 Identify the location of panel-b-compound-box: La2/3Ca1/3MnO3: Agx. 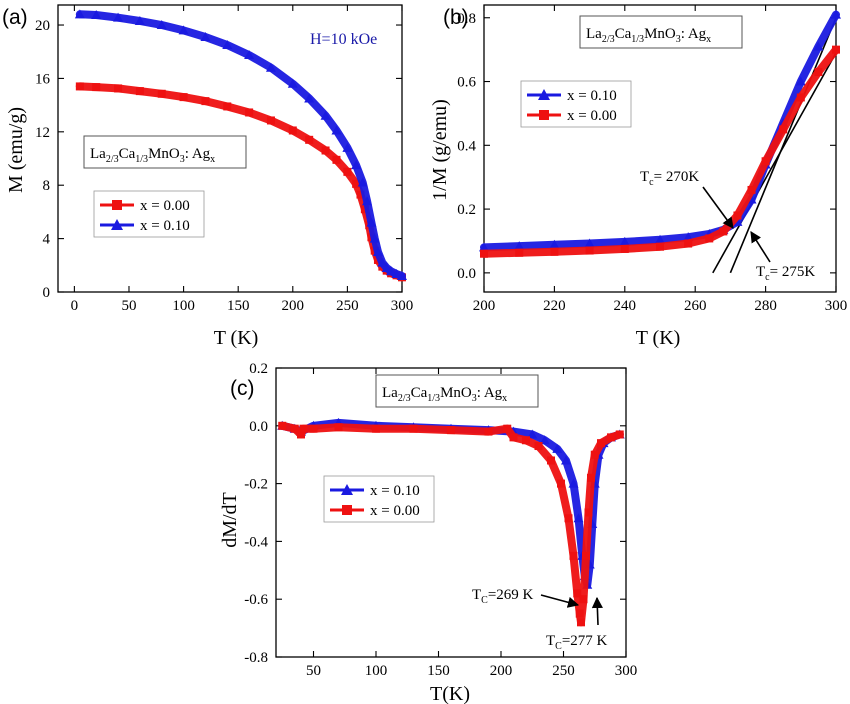
(661, 32).